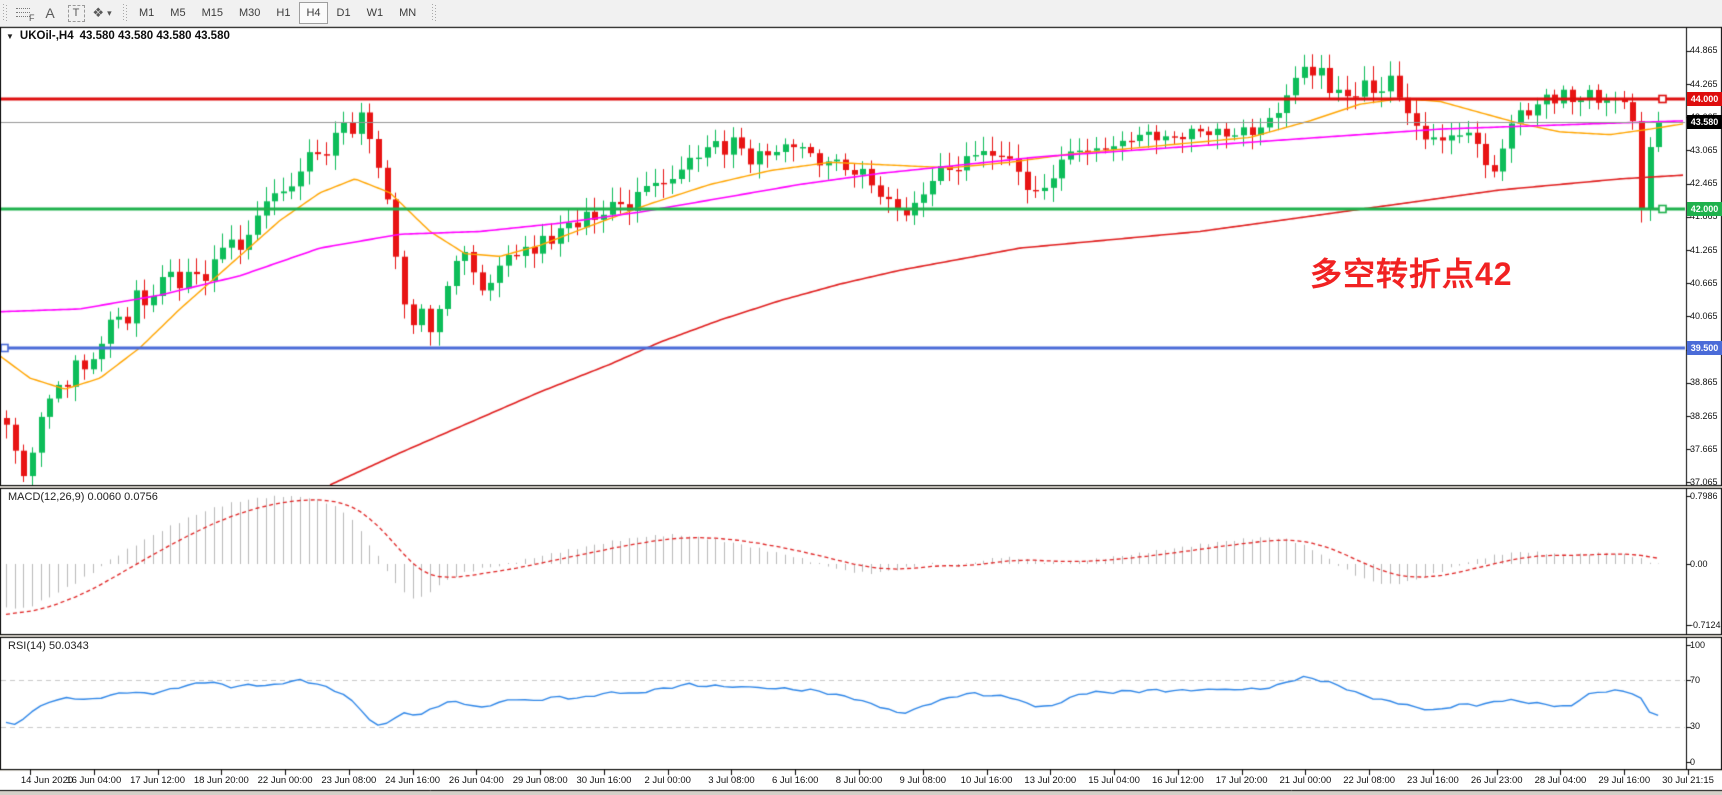 The width and height of the screenshot is (1722, 795). Describe the element at coordinates (1704, 495) in the screenshot. I see `axis-tick-label: 0.7986` at that location.